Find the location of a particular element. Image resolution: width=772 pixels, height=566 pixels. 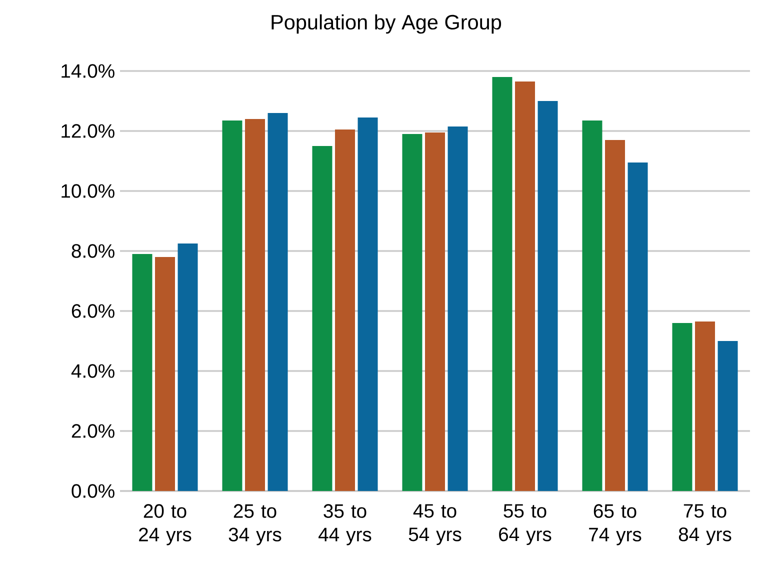

x-tick-label: 75 to 84 yrs is located at coordinates (705, 525).